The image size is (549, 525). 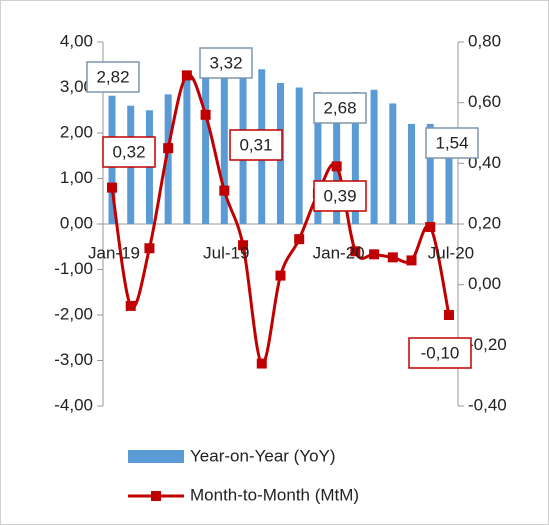 I want to click on data-label: 2,68, so click(x=339, y=107).